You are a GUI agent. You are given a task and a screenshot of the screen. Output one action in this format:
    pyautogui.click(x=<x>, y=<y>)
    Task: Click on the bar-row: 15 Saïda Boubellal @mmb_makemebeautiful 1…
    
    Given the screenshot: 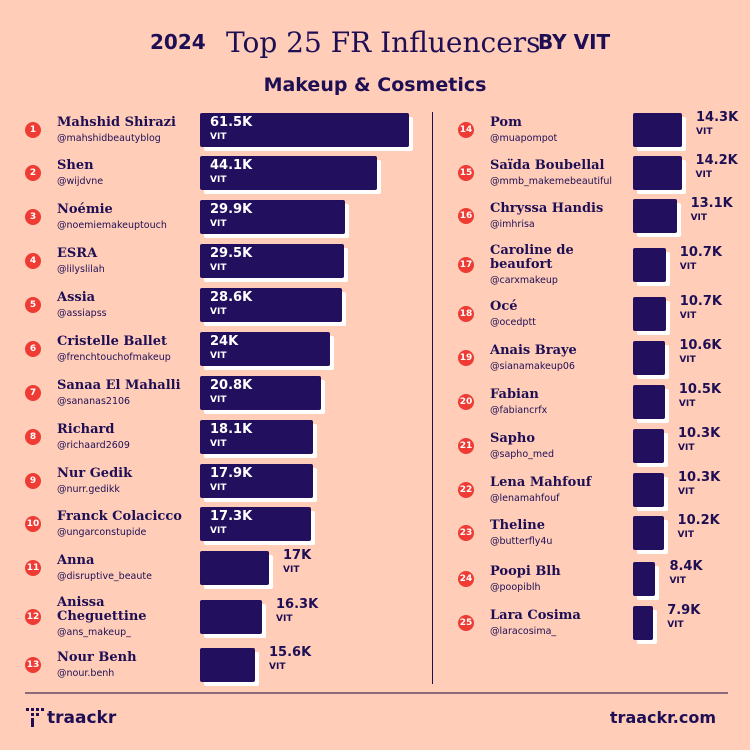 What is the action you would take?
    pyautogui.click(x=375, y=171)
    